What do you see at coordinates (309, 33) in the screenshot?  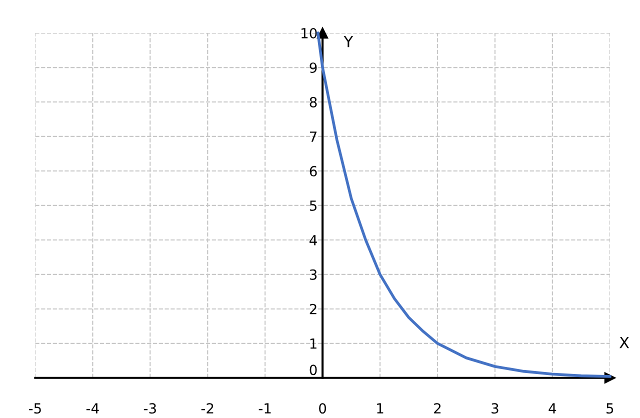 I see `y-tick-label: 10` at bounding box center [309, 33].